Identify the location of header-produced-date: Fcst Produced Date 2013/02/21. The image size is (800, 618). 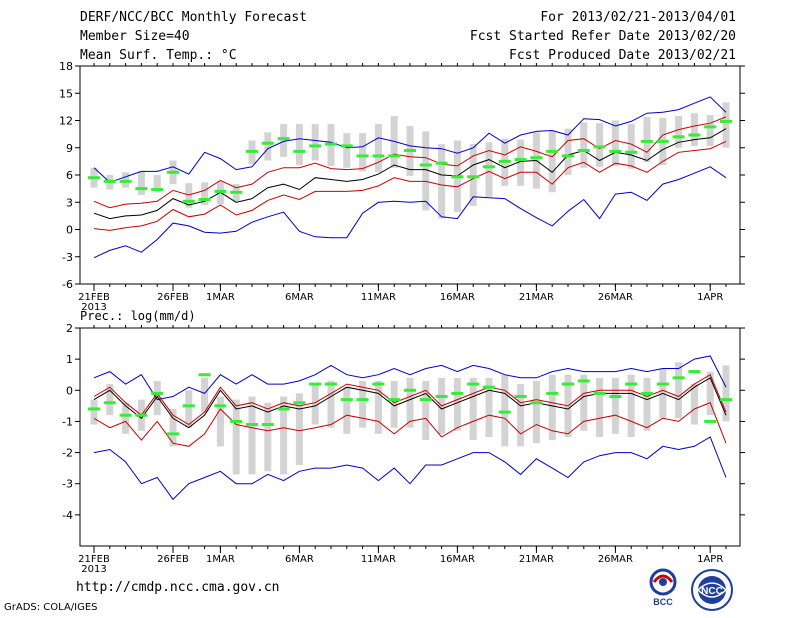
(622, 55).